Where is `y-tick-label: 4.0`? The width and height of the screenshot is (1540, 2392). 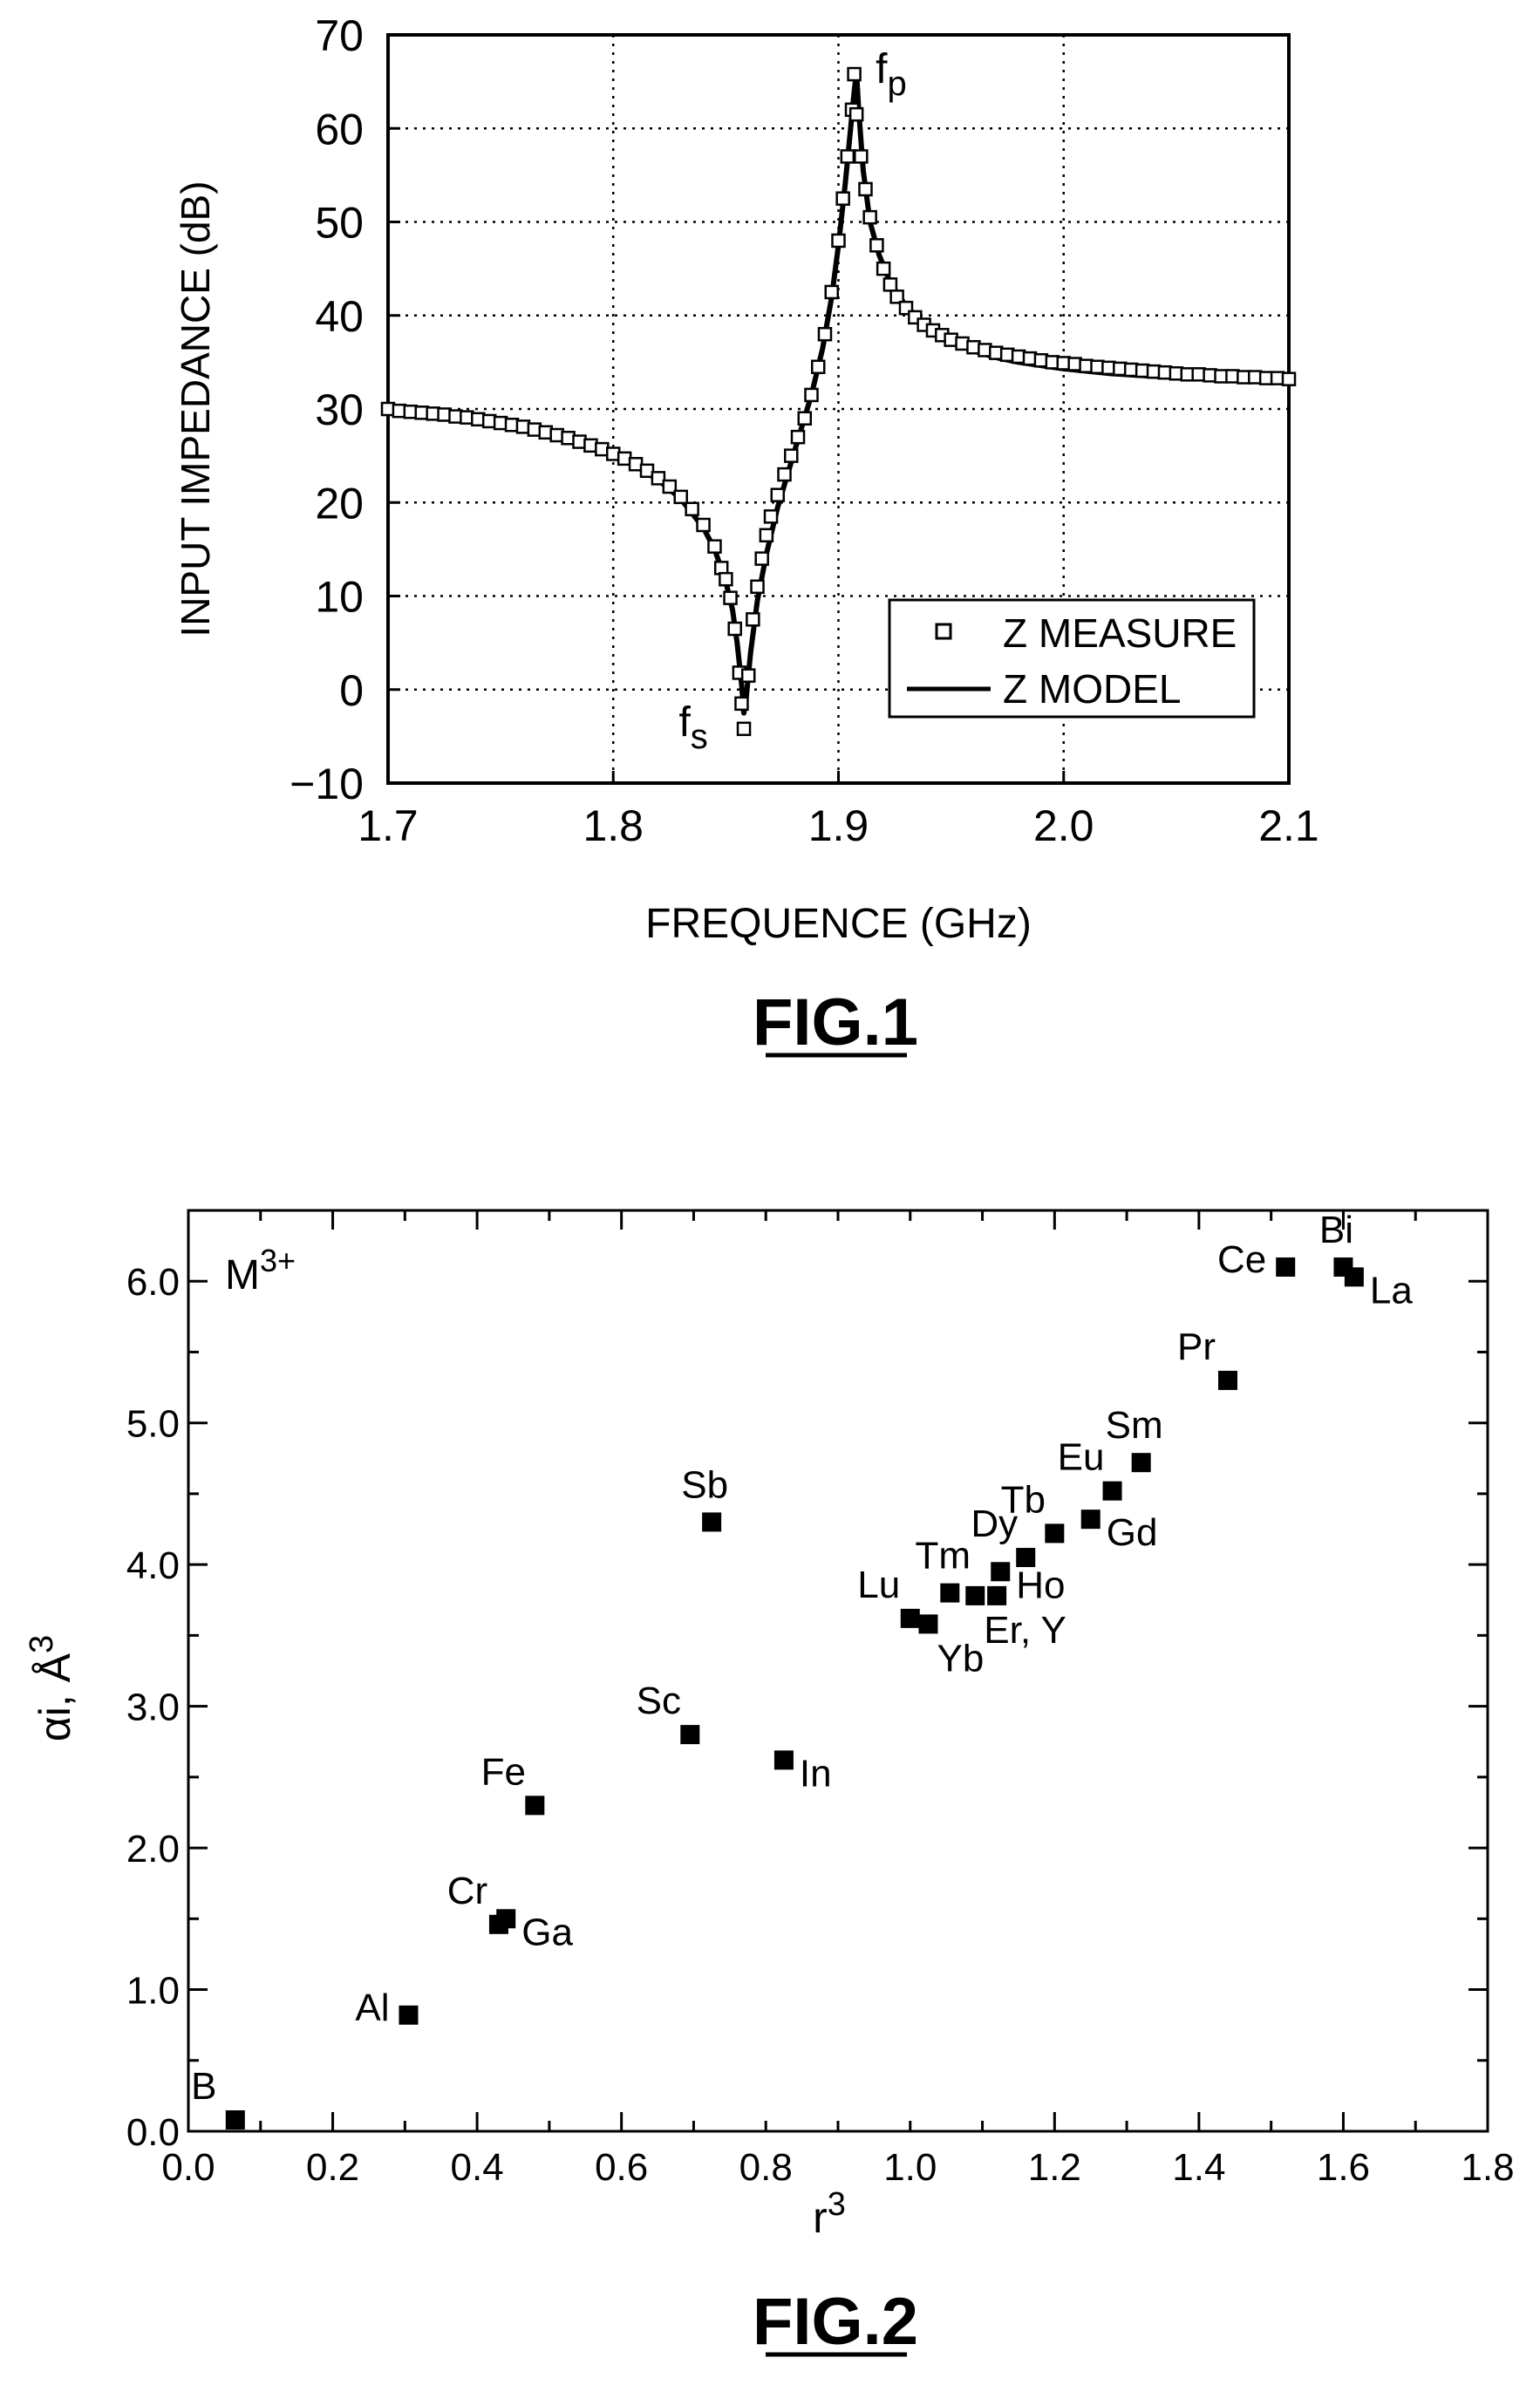
y-tick-label: 4.0 is located at coordinates (153, 1565).